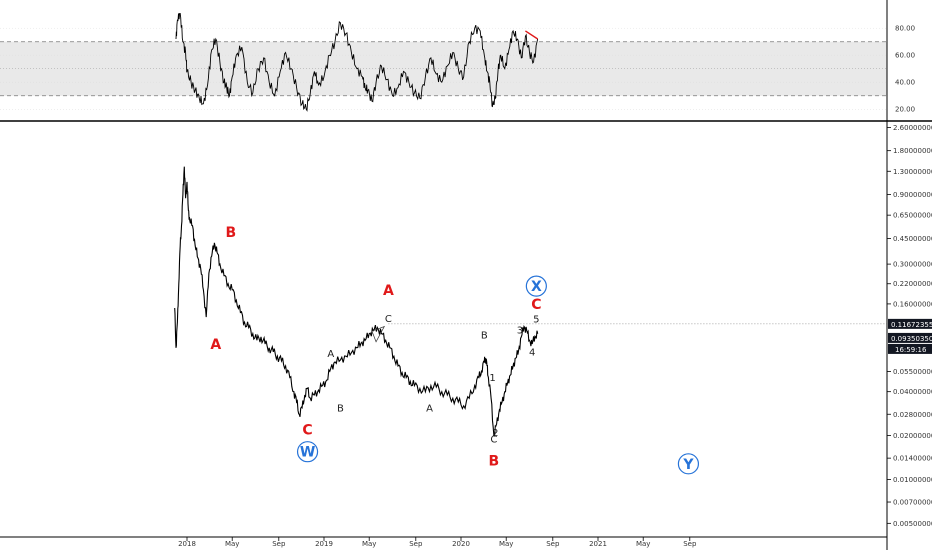 The width and height of the screenshot is (932, 550). Describe the element at coordinates (912, 265) in the screenshot. I see `price-y-tick-label: 0.30000000` at that location.